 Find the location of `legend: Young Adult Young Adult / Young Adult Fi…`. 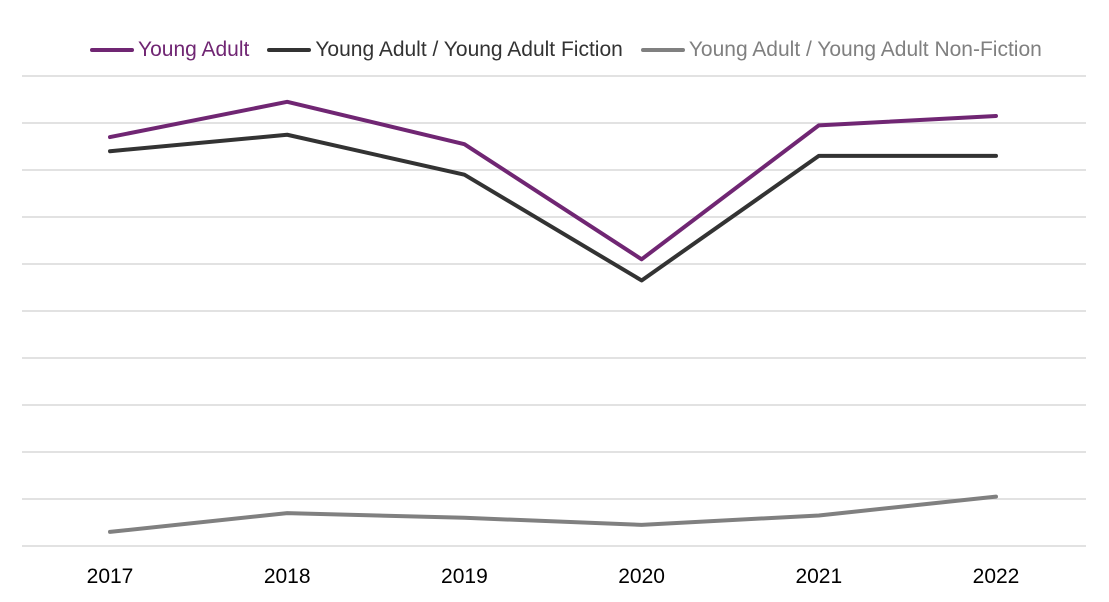

legend: Young Adult Young Adult / Young Adult Fi… is located at coordinates (566, 50).